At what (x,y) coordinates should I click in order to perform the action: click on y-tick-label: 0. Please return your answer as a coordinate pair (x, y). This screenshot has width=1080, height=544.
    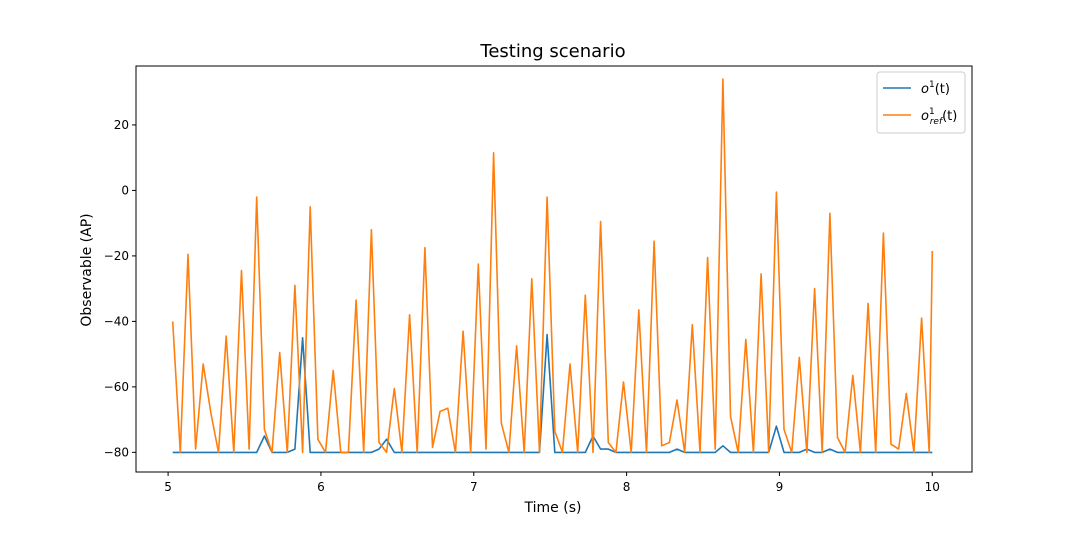
    Looking at the image, I should click on (125, 190).